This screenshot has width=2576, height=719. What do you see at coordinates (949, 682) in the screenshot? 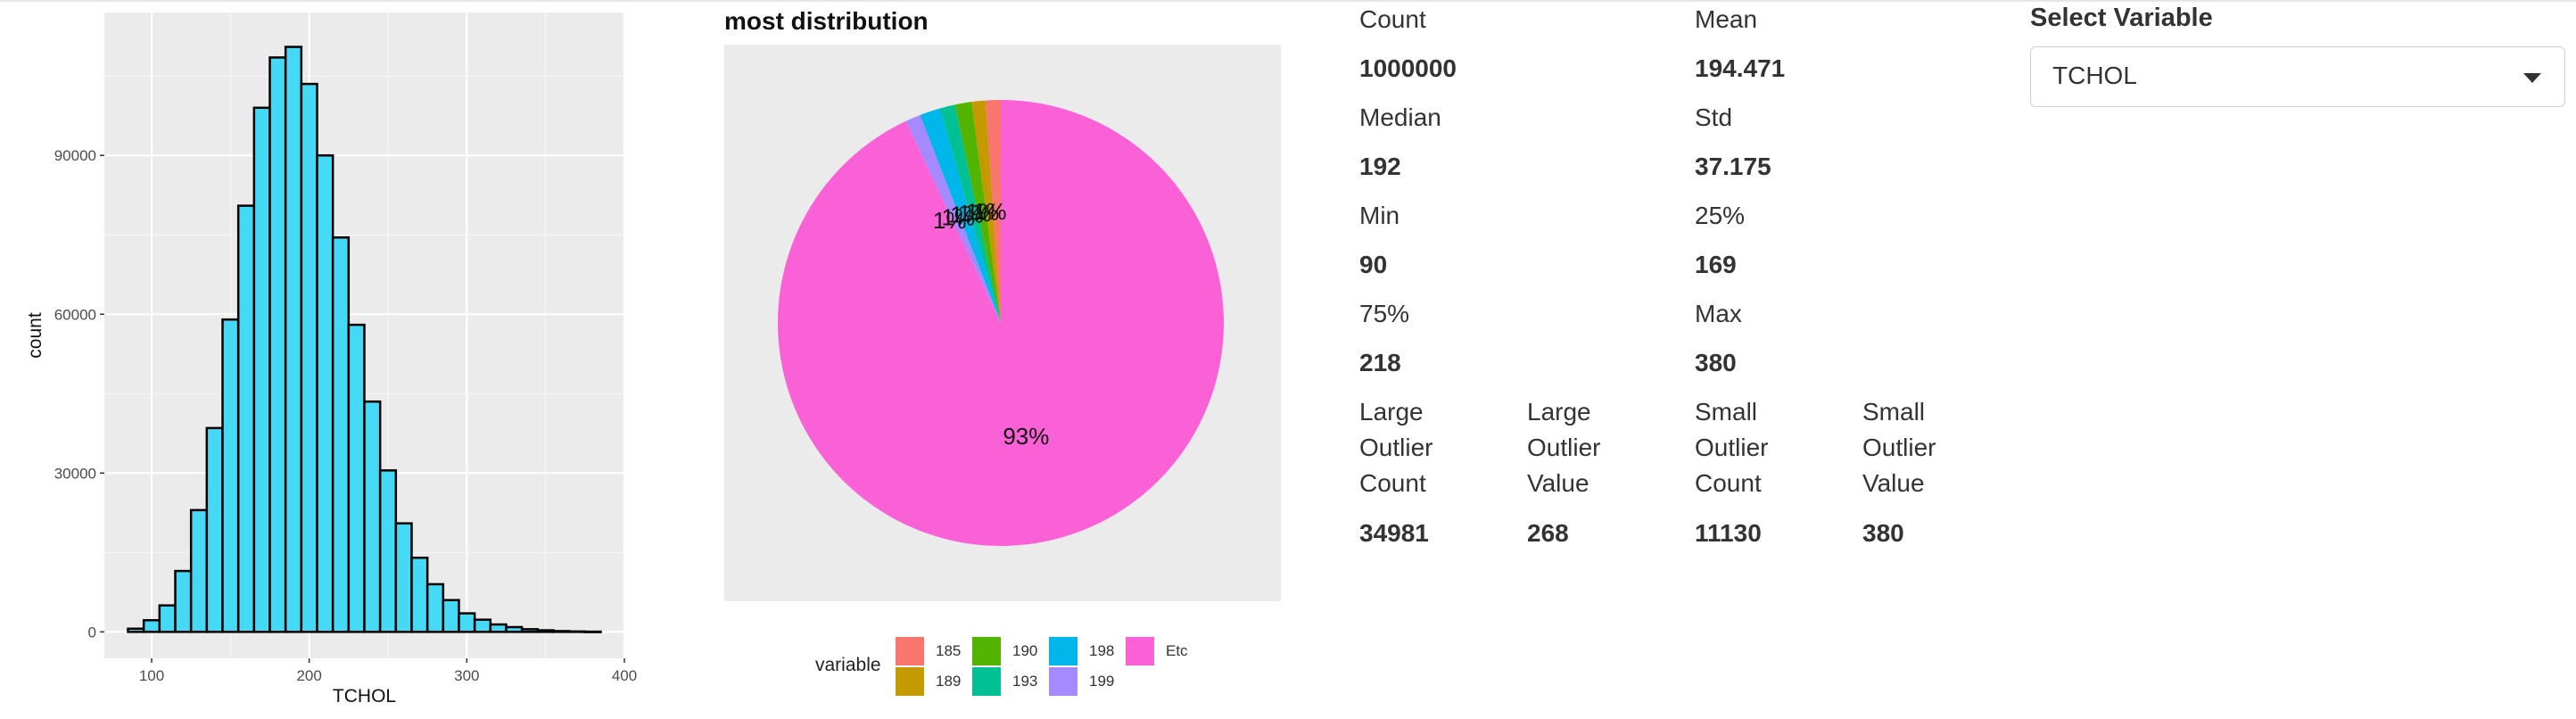
I see `legend-label: 189` at bounding box center [949, 682].